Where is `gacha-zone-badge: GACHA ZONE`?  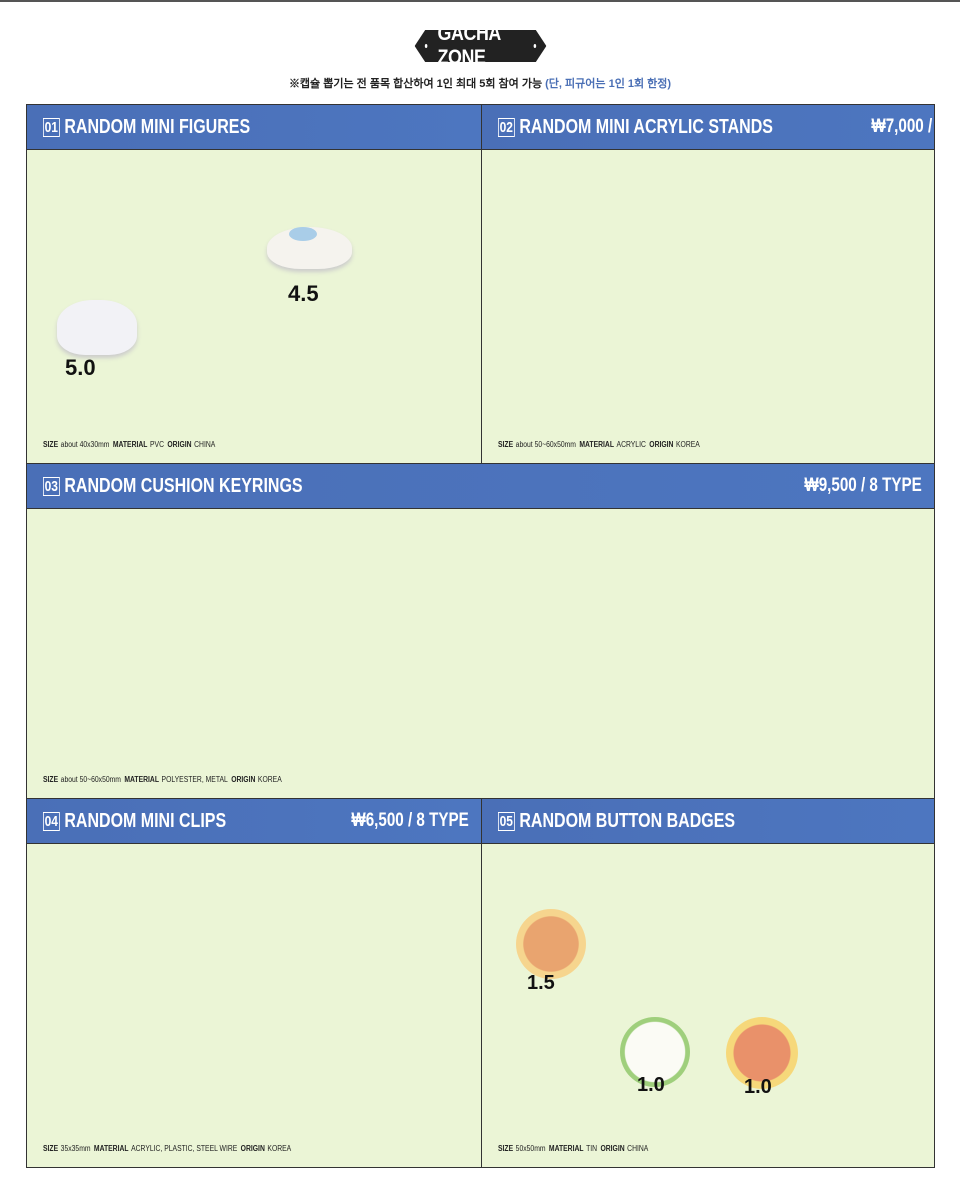
gacha-zone-badge: GACHA ZONE is located at coordinates (480, 46).